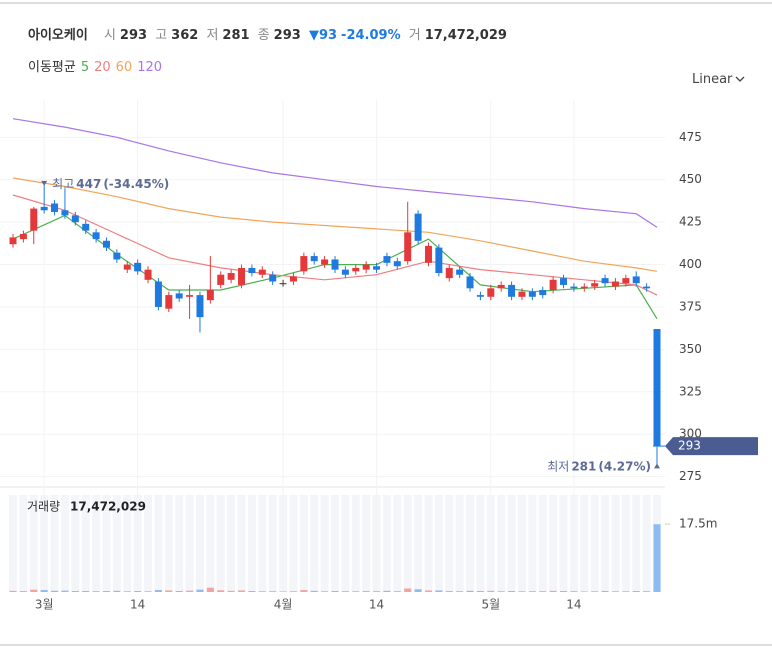 The image size is (772, 650). I want to click on volume-total: 17,472,029, so click(108, 507).